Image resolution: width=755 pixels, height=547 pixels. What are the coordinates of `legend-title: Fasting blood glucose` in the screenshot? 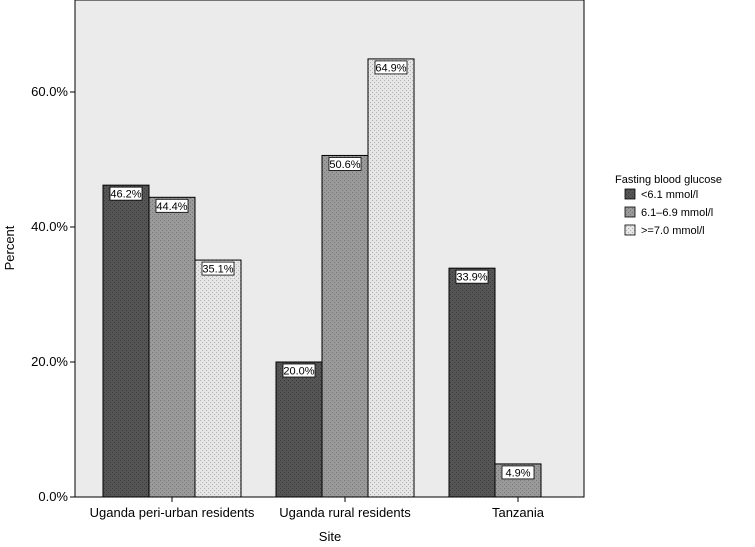 It's located at (668, 180).